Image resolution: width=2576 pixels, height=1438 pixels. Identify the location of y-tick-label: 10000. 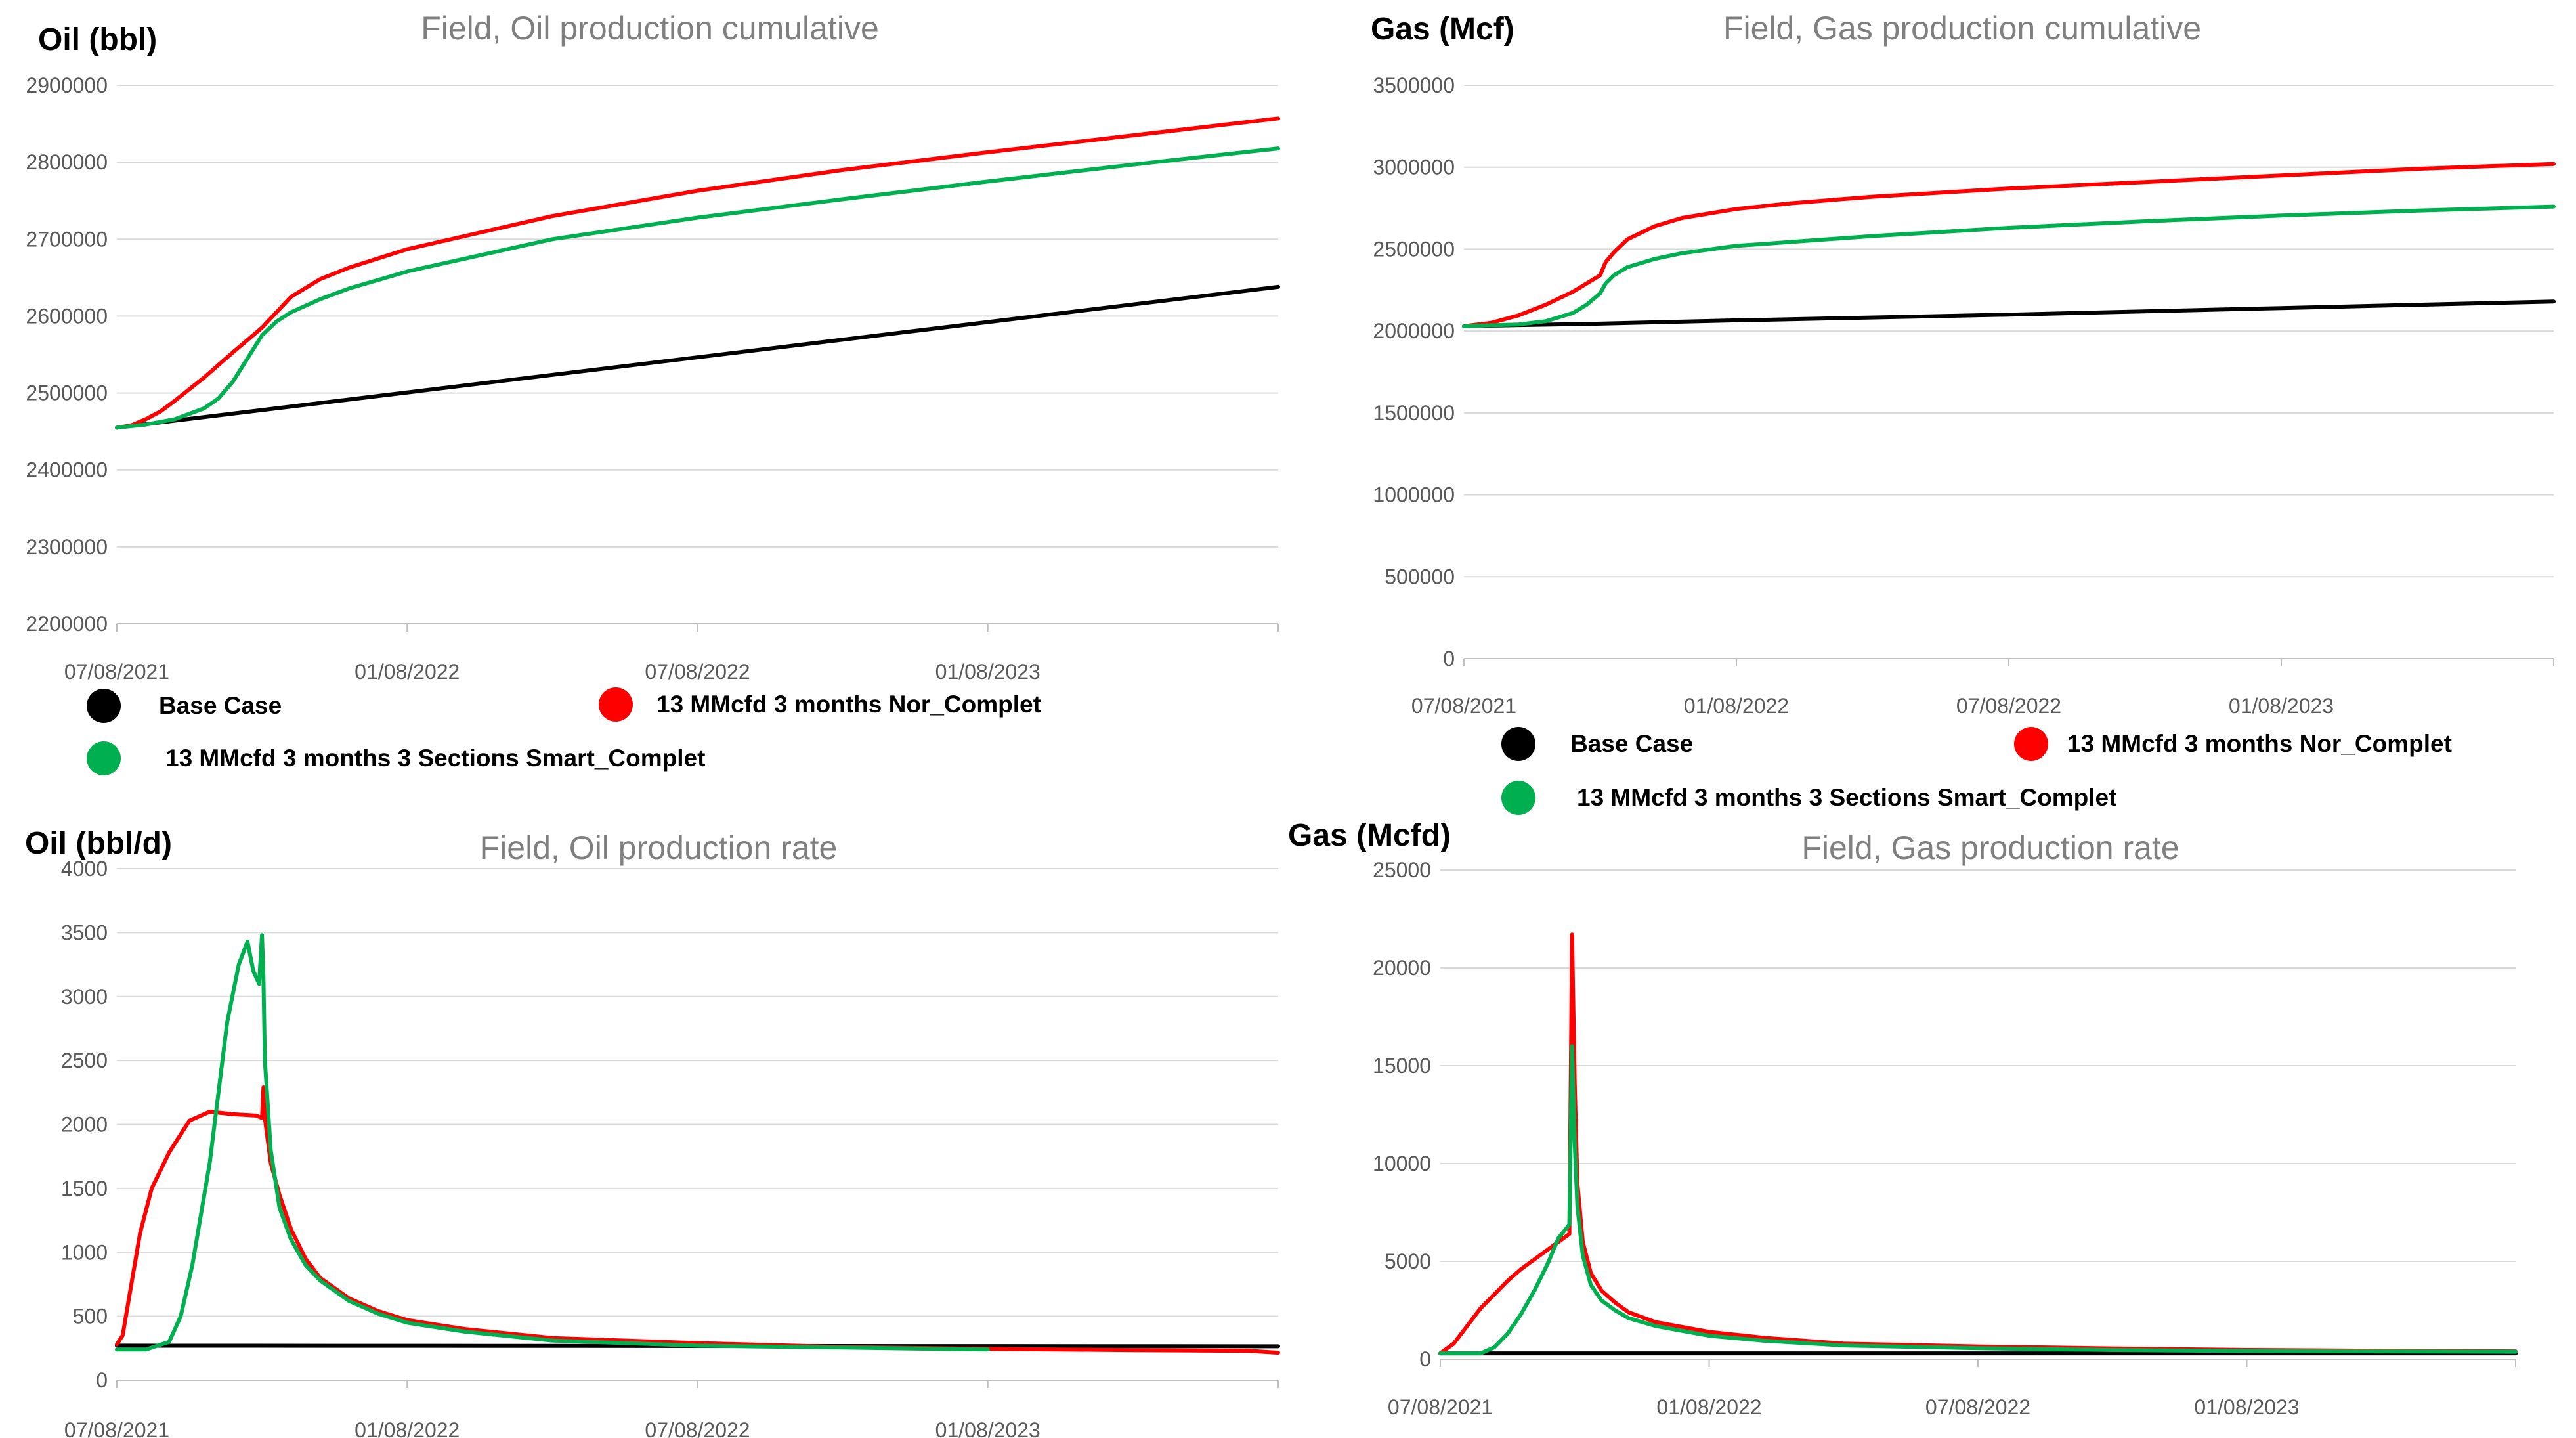
(1402, 1163).